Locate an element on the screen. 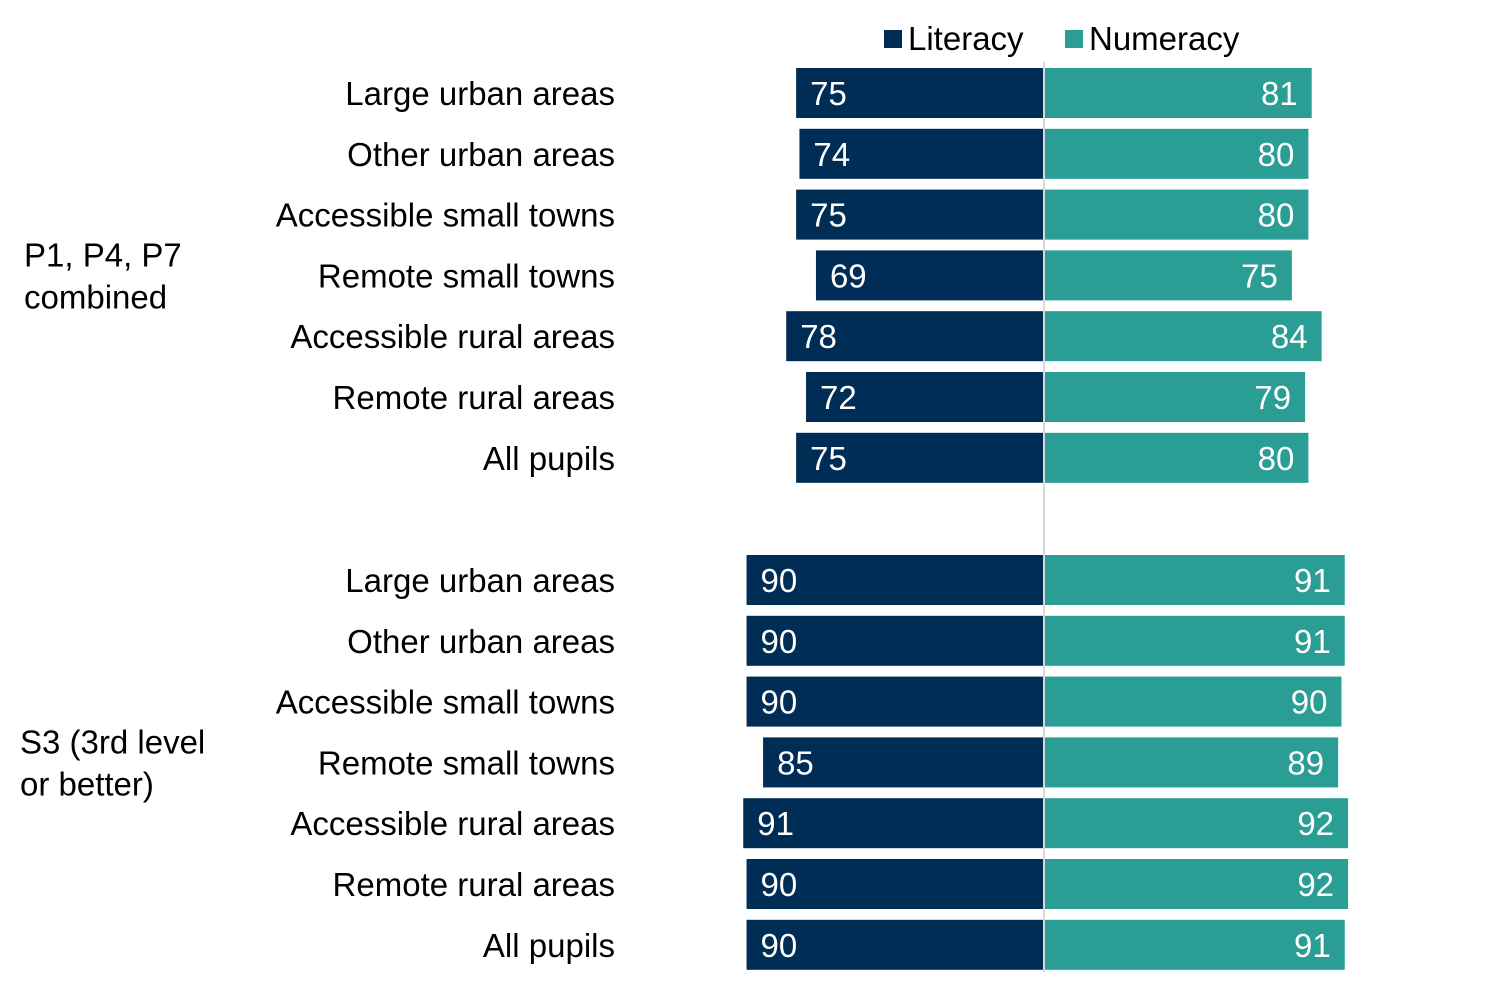  numeracy-value-label: 84 is located at coordinates (1289, 336).